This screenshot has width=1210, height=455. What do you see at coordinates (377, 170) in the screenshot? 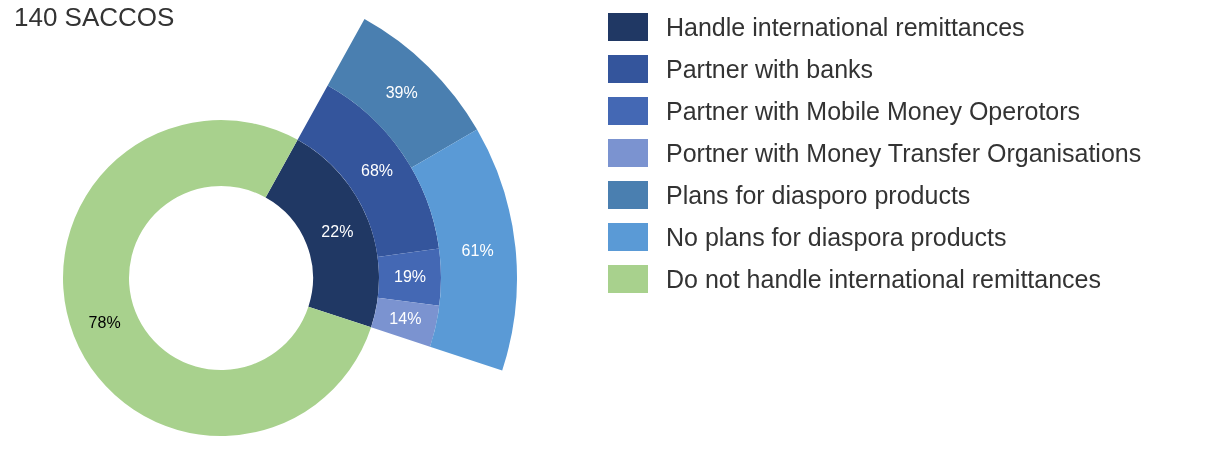
I see `data-label: 68%` at bounding box center [377, 170].